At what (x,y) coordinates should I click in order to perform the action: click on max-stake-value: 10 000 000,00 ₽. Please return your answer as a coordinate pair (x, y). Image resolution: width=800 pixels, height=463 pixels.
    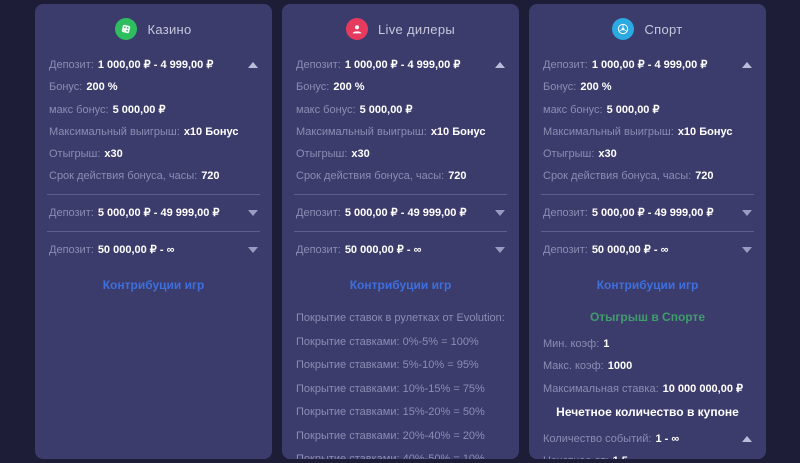
    Looking at the image, I should click on (703, 389).